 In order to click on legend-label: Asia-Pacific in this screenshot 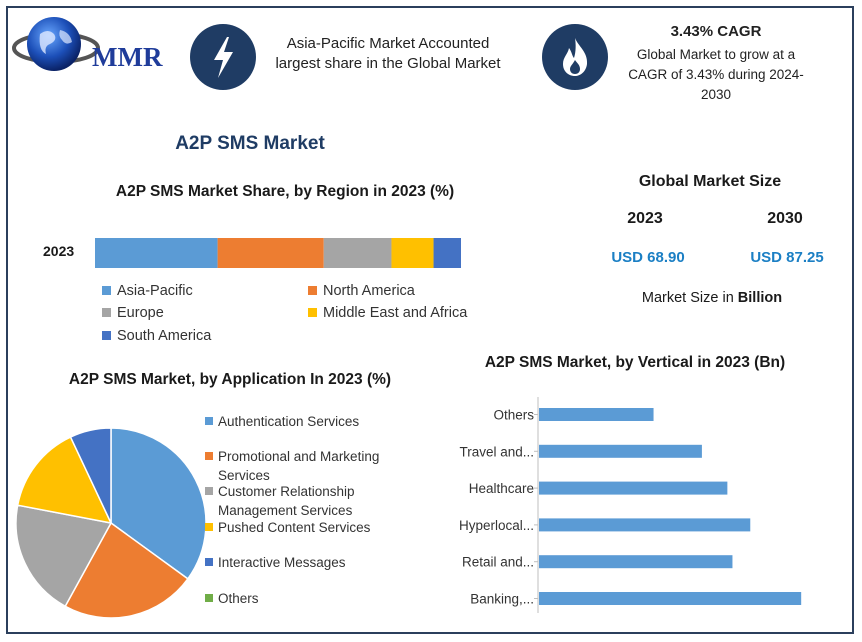, I will do `click(155, 291)`.